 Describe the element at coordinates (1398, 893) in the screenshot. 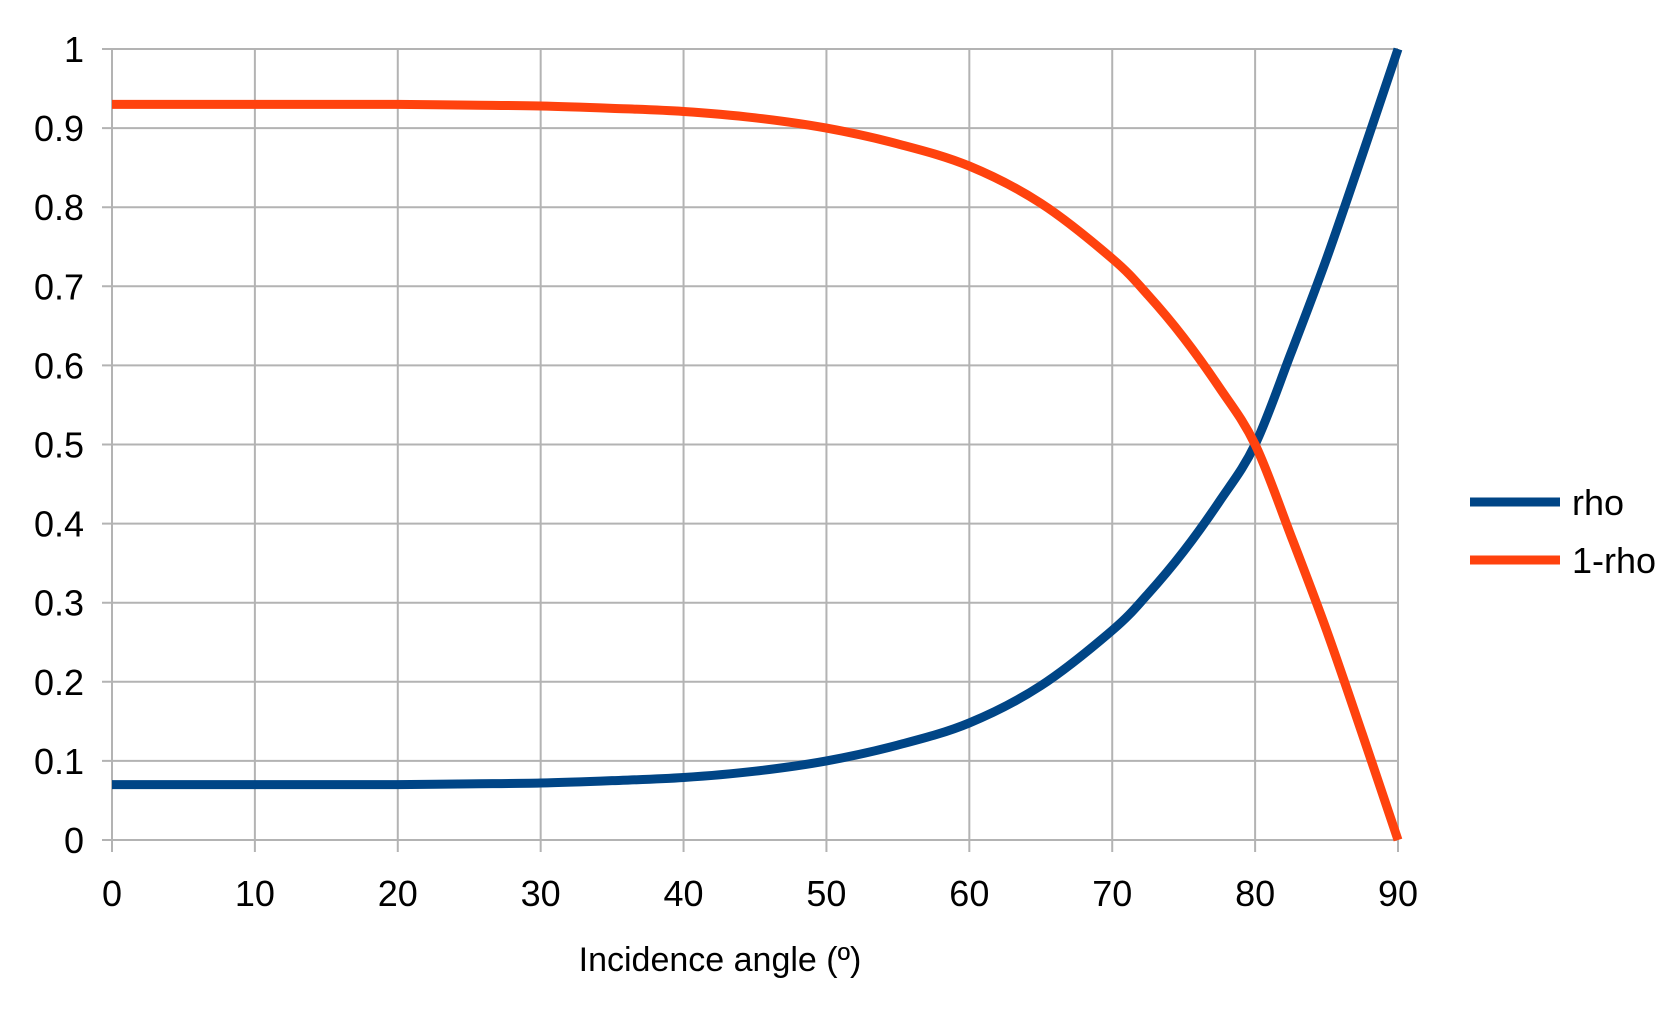

I see `x-tick-label: 90` at that location.